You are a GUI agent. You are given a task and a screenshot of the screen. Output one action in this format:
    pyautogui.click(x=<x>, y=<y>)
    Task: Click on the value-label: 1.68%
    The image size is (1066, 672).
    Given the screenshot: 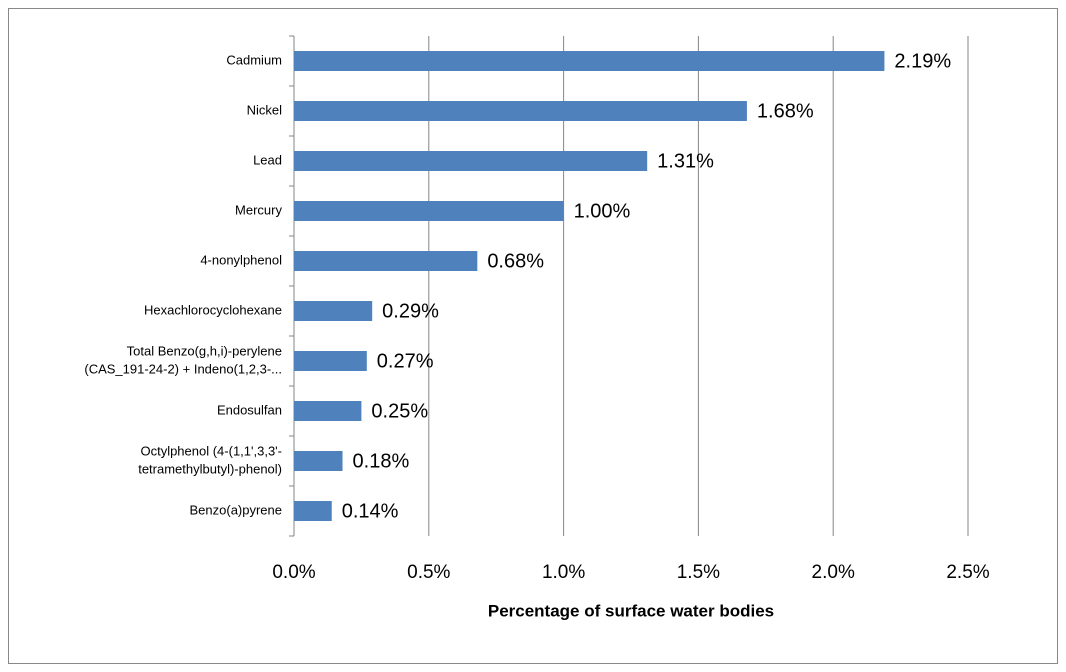 What is the action you would take?
    pyautogui.click(x=785, y=111)
    